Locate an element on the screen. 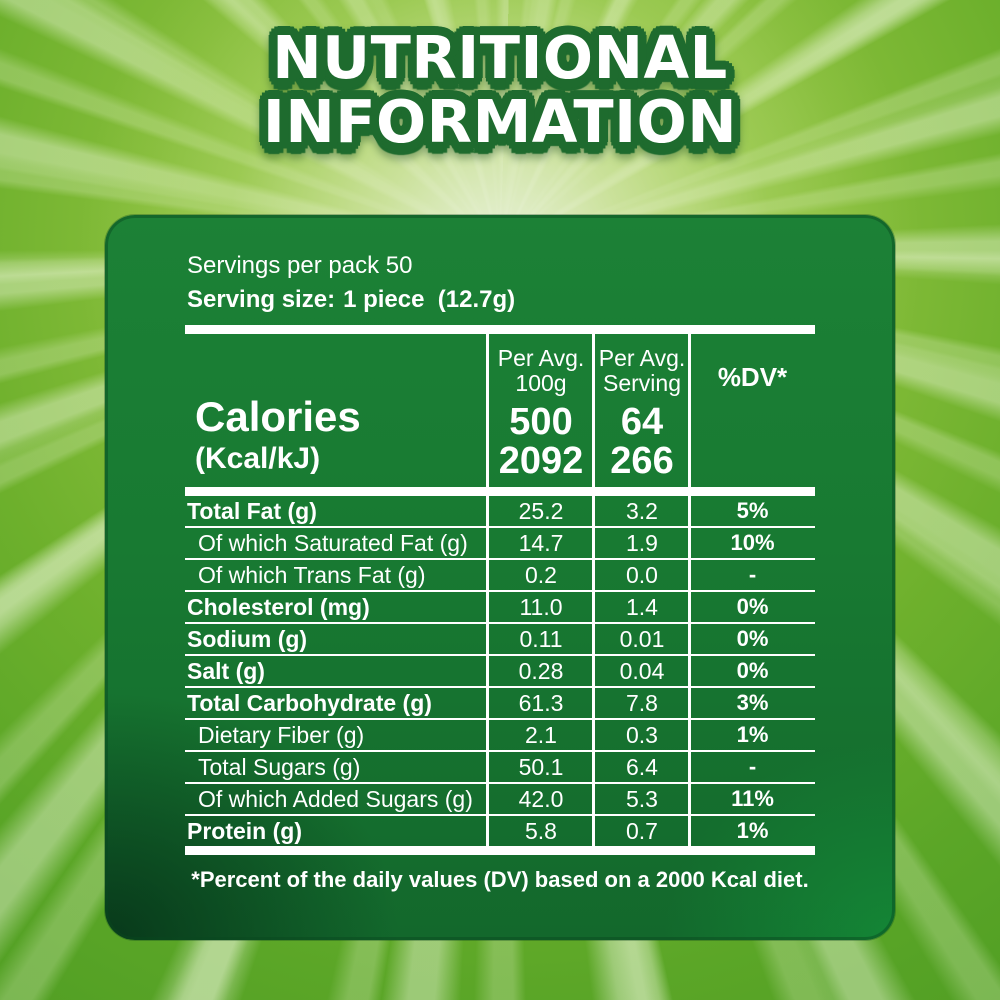 The width and height of the screenshot is (1000, 1000). calories-per-100g-kcal: 500 is located at coordinates (541, 422).